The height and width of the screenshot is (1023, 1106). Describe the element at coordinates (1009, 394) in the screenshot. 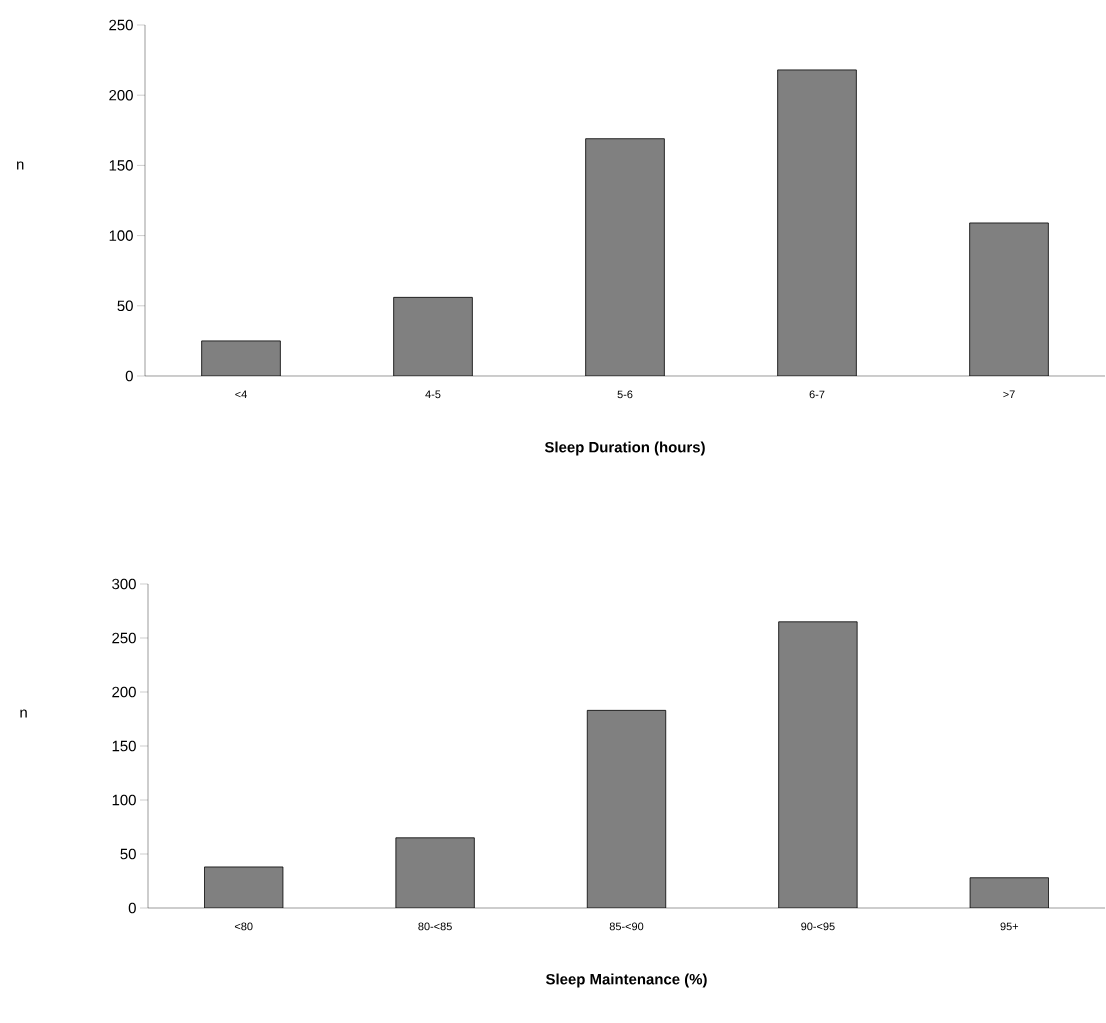

I see `x-tick-label: >7` at that location.